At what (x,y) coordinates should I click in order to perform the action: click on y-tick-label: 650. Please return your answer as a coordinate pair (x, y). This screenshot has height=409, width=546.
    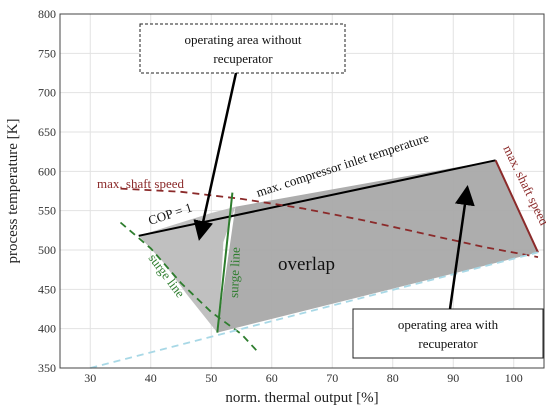
    Looking at the image, I should click on (47, 132).